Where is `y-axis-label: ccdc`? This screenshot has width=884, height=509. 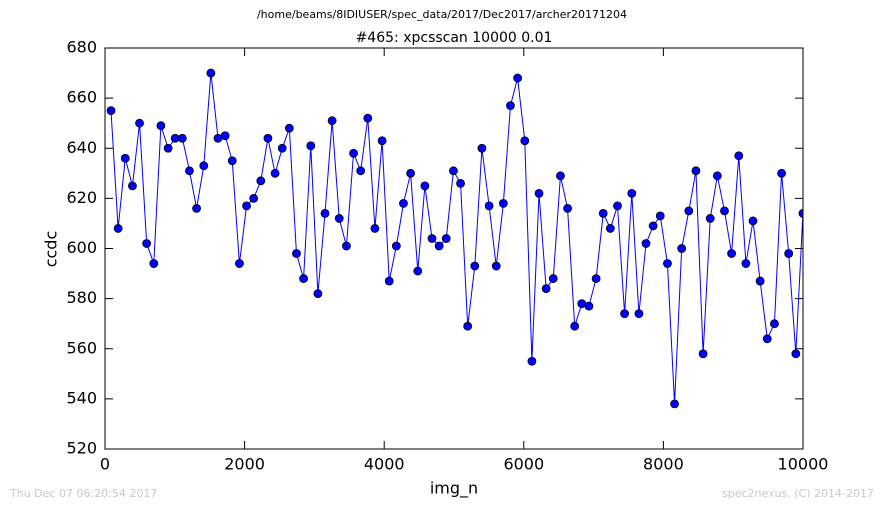 y-axis-label: ccdc is located at coordinates (51, 249).